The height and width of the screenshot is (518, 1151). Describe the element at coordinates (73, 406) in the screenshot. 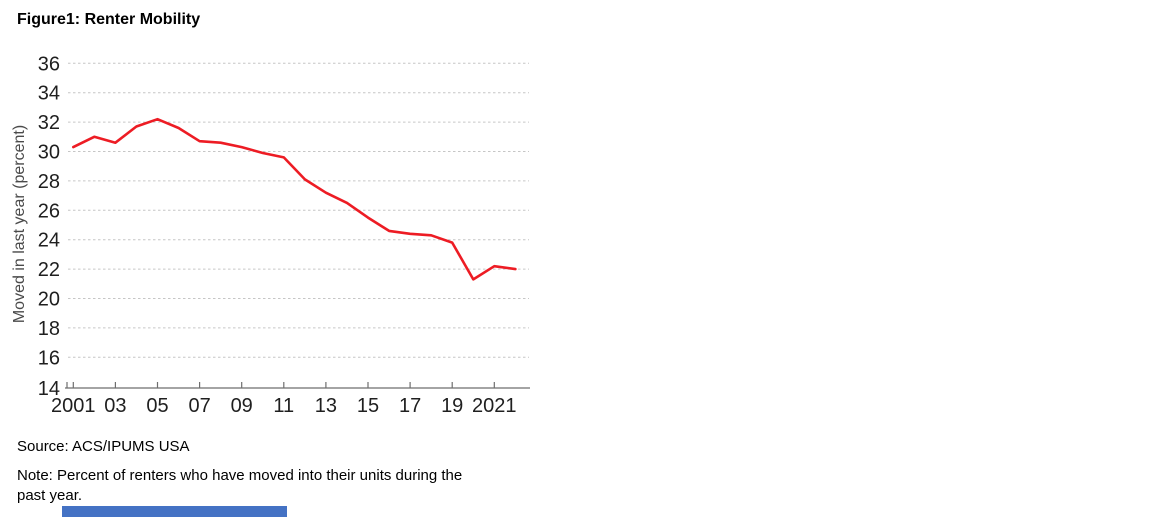

I see `x-tick-label: 2001` at that location.